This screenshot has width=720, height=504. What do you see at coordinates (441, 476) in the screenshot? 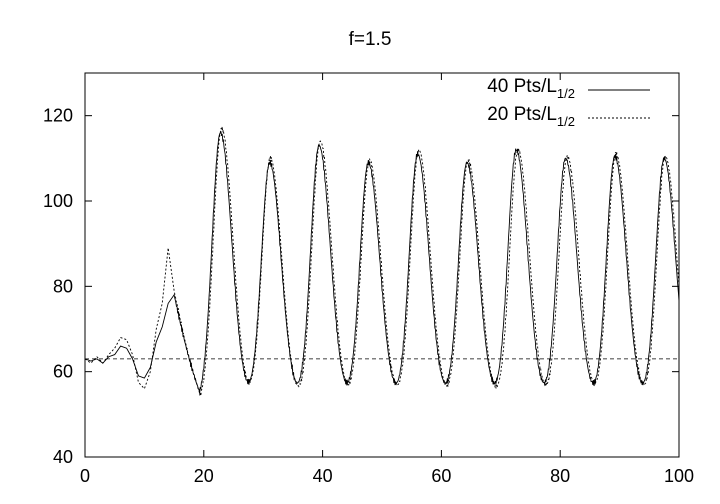
I see `x-tick-label: 60` at bounding box center [441, 476].